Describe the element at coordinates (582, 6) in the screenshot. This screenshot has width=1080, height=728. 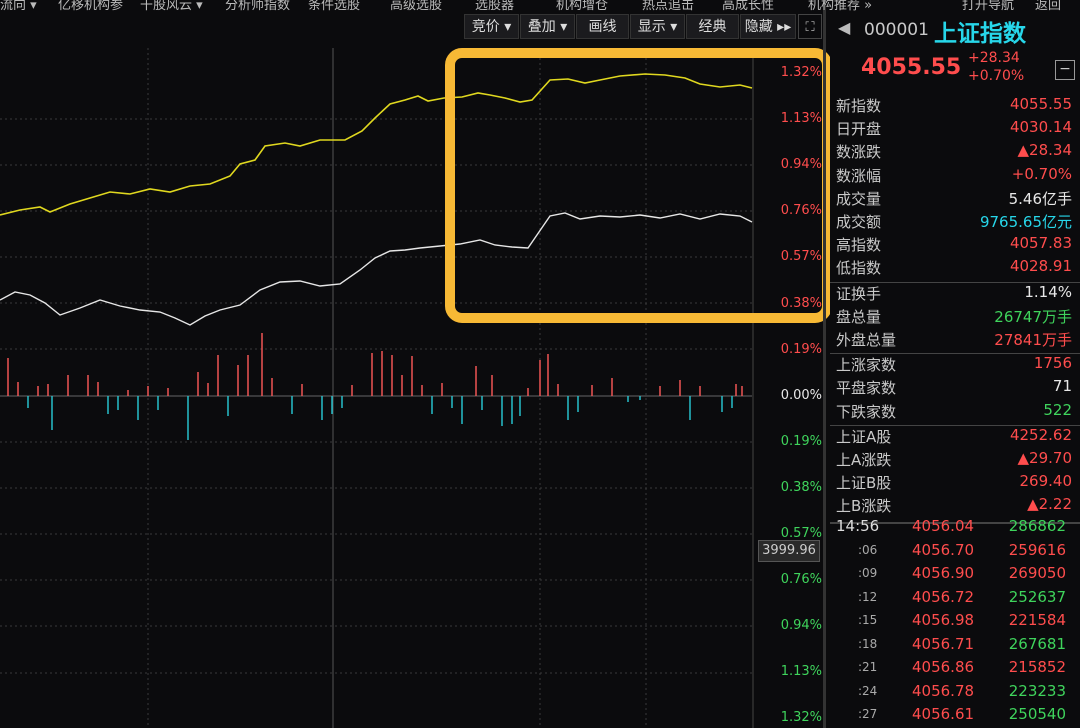
I see `menu-item: 机构增仓` at that location.